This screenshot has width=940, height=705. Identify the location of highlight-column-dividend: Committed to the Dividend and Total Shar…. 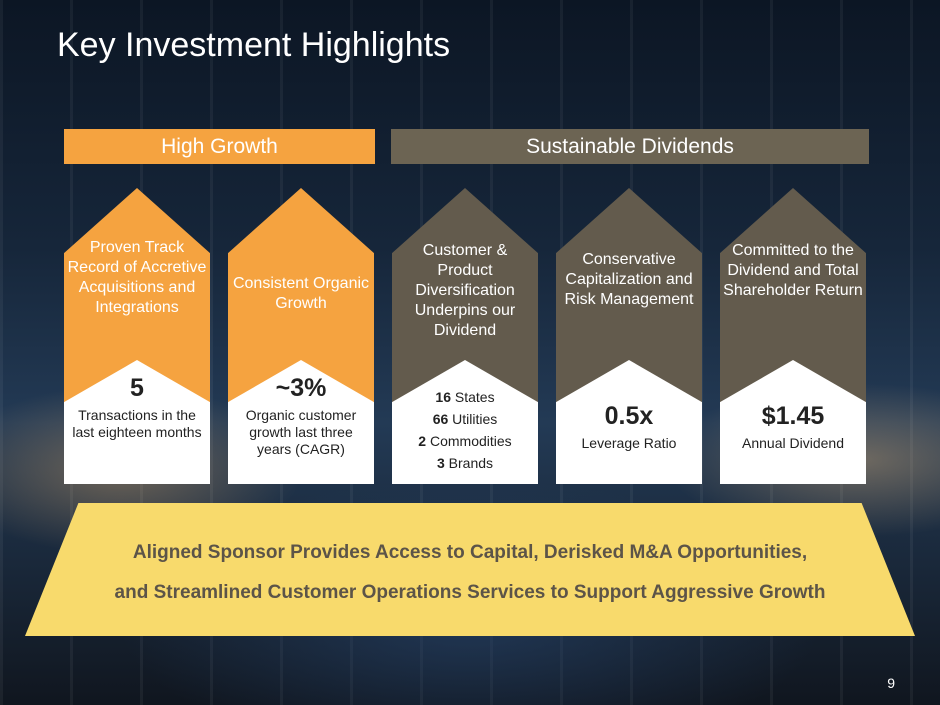
(793, 336).